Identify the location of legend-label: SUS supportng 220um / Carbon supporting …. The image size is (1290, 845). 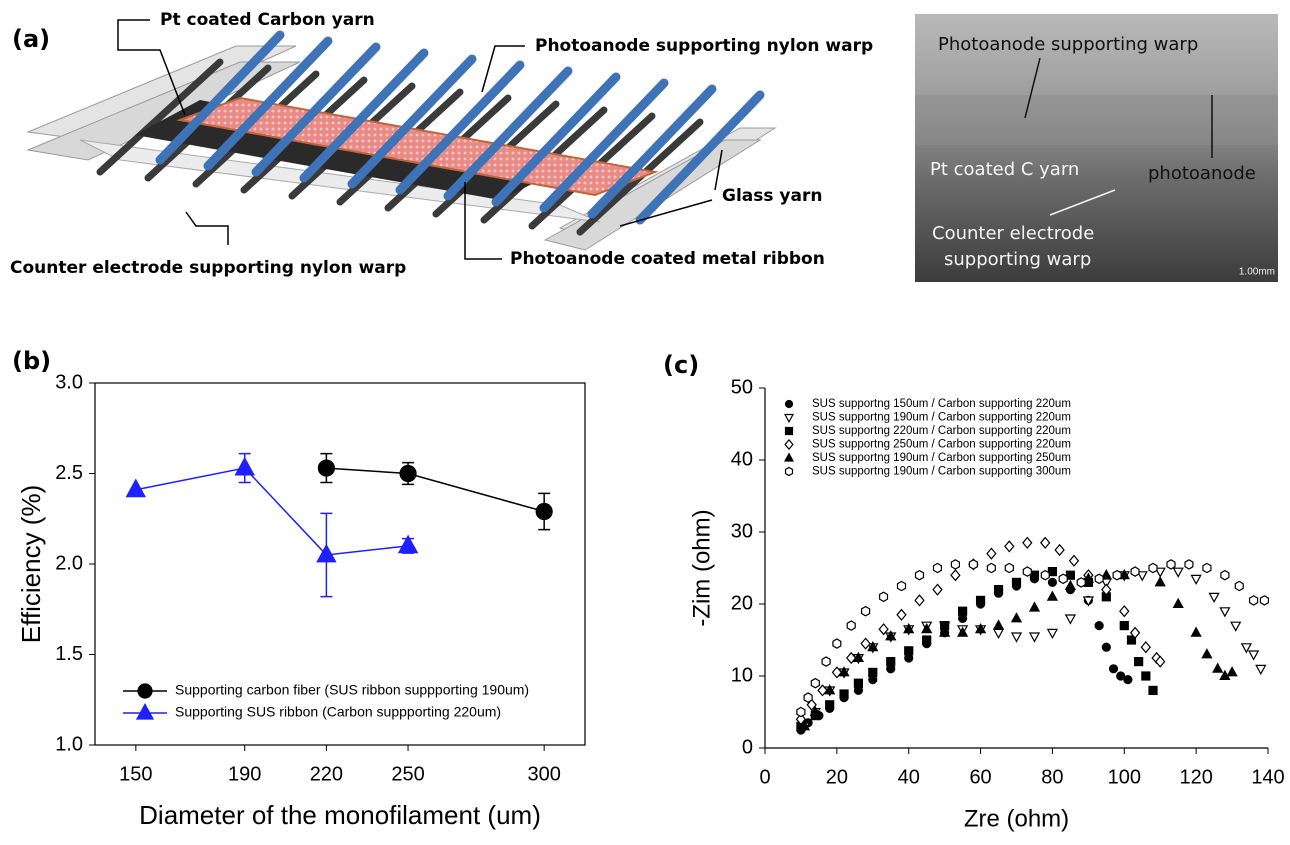
(941, 431).